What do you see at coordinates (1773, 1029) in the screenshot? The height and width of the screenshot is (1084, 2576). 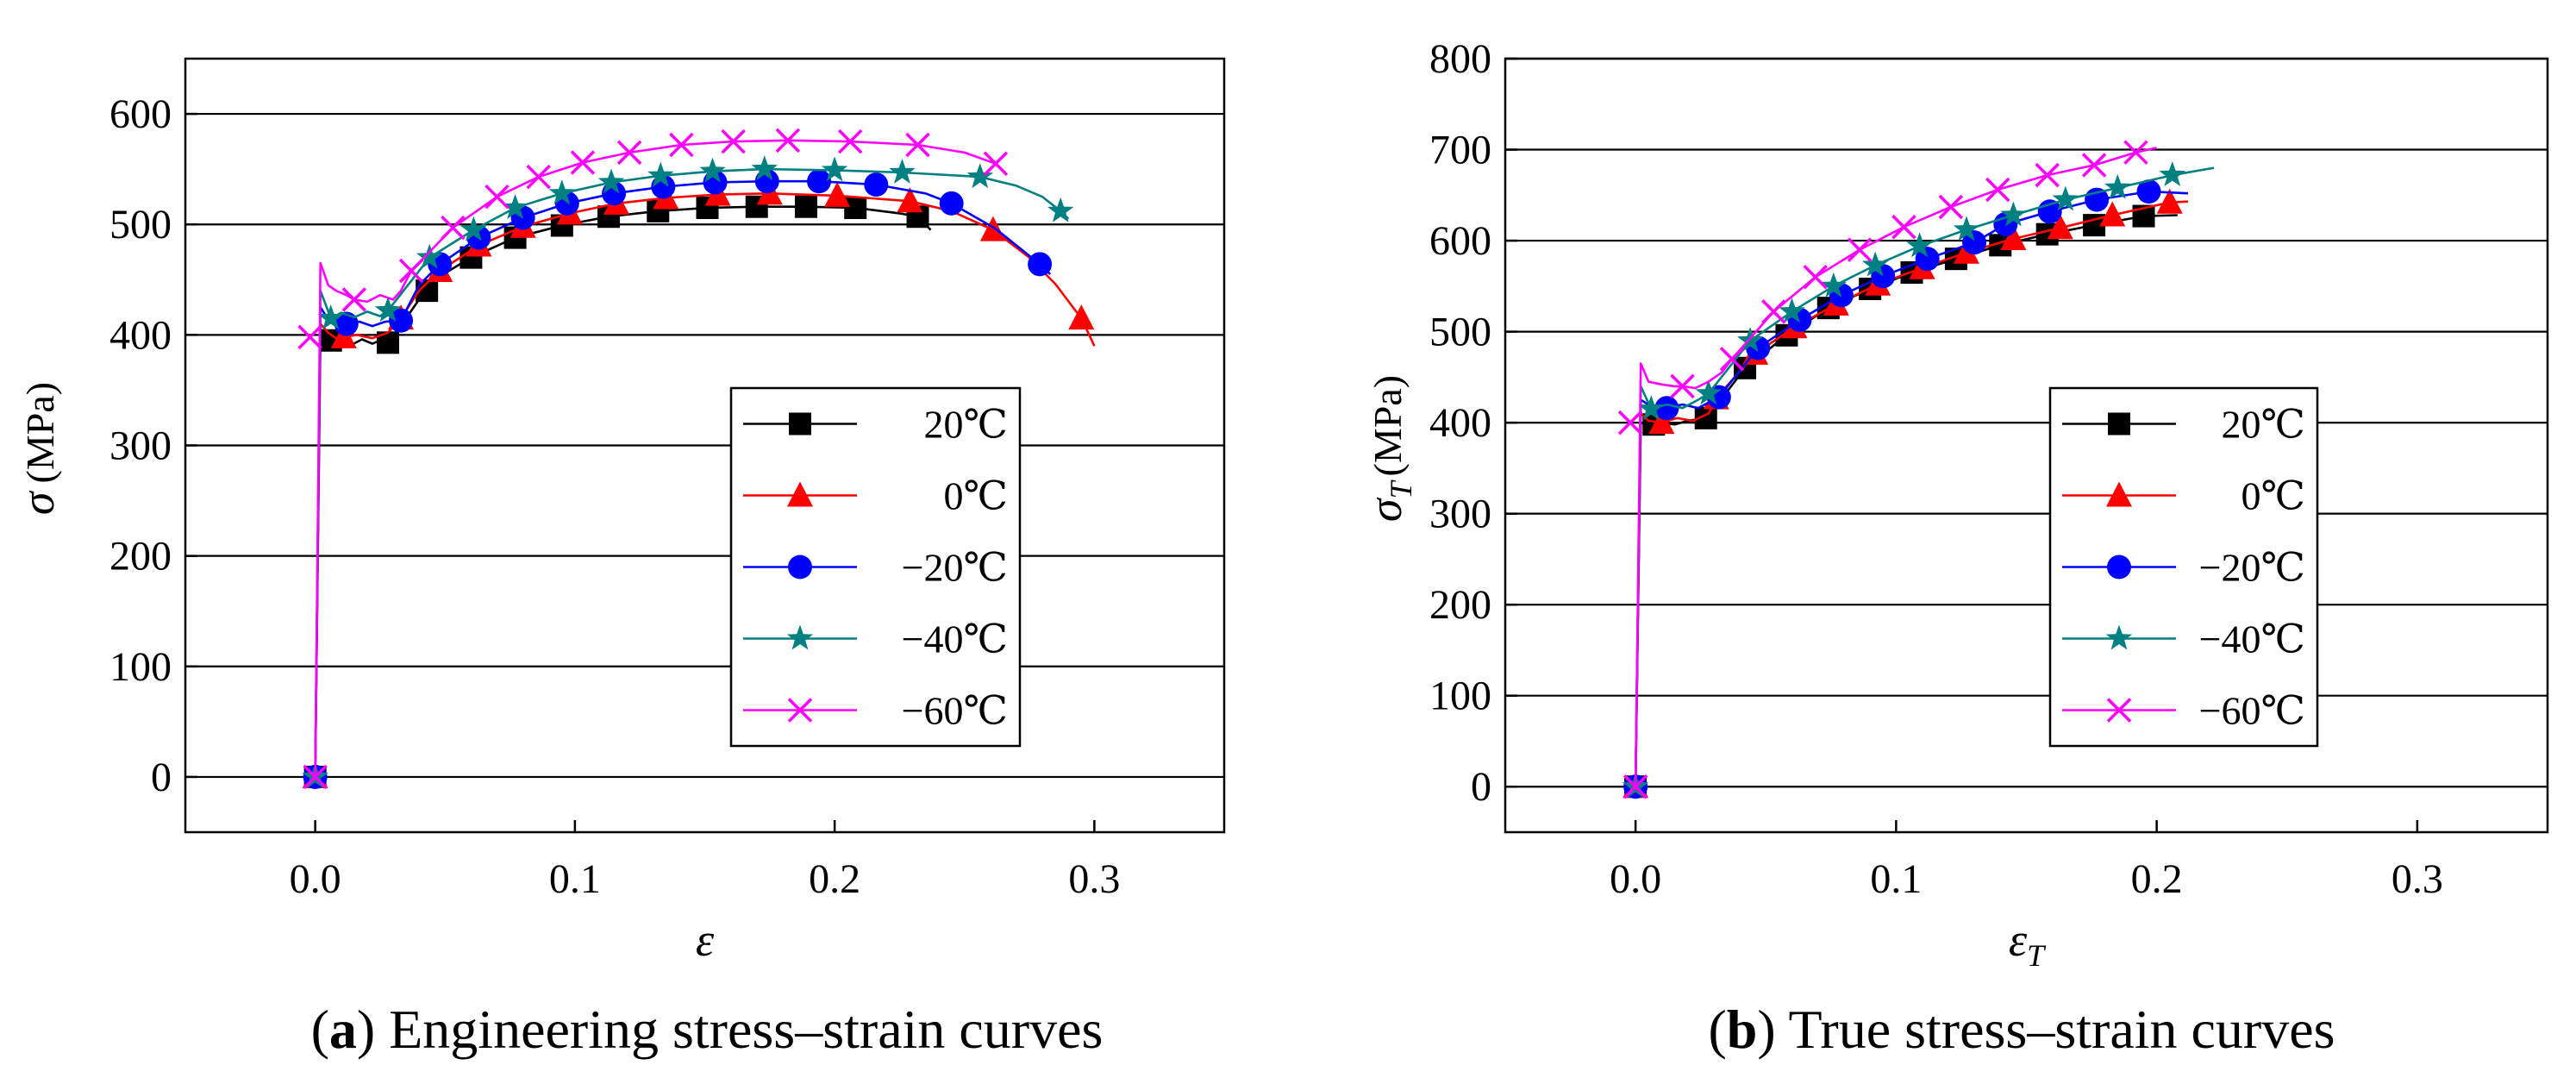 I see `caption-paren-close: )` at bounding box center [1773, 1029].